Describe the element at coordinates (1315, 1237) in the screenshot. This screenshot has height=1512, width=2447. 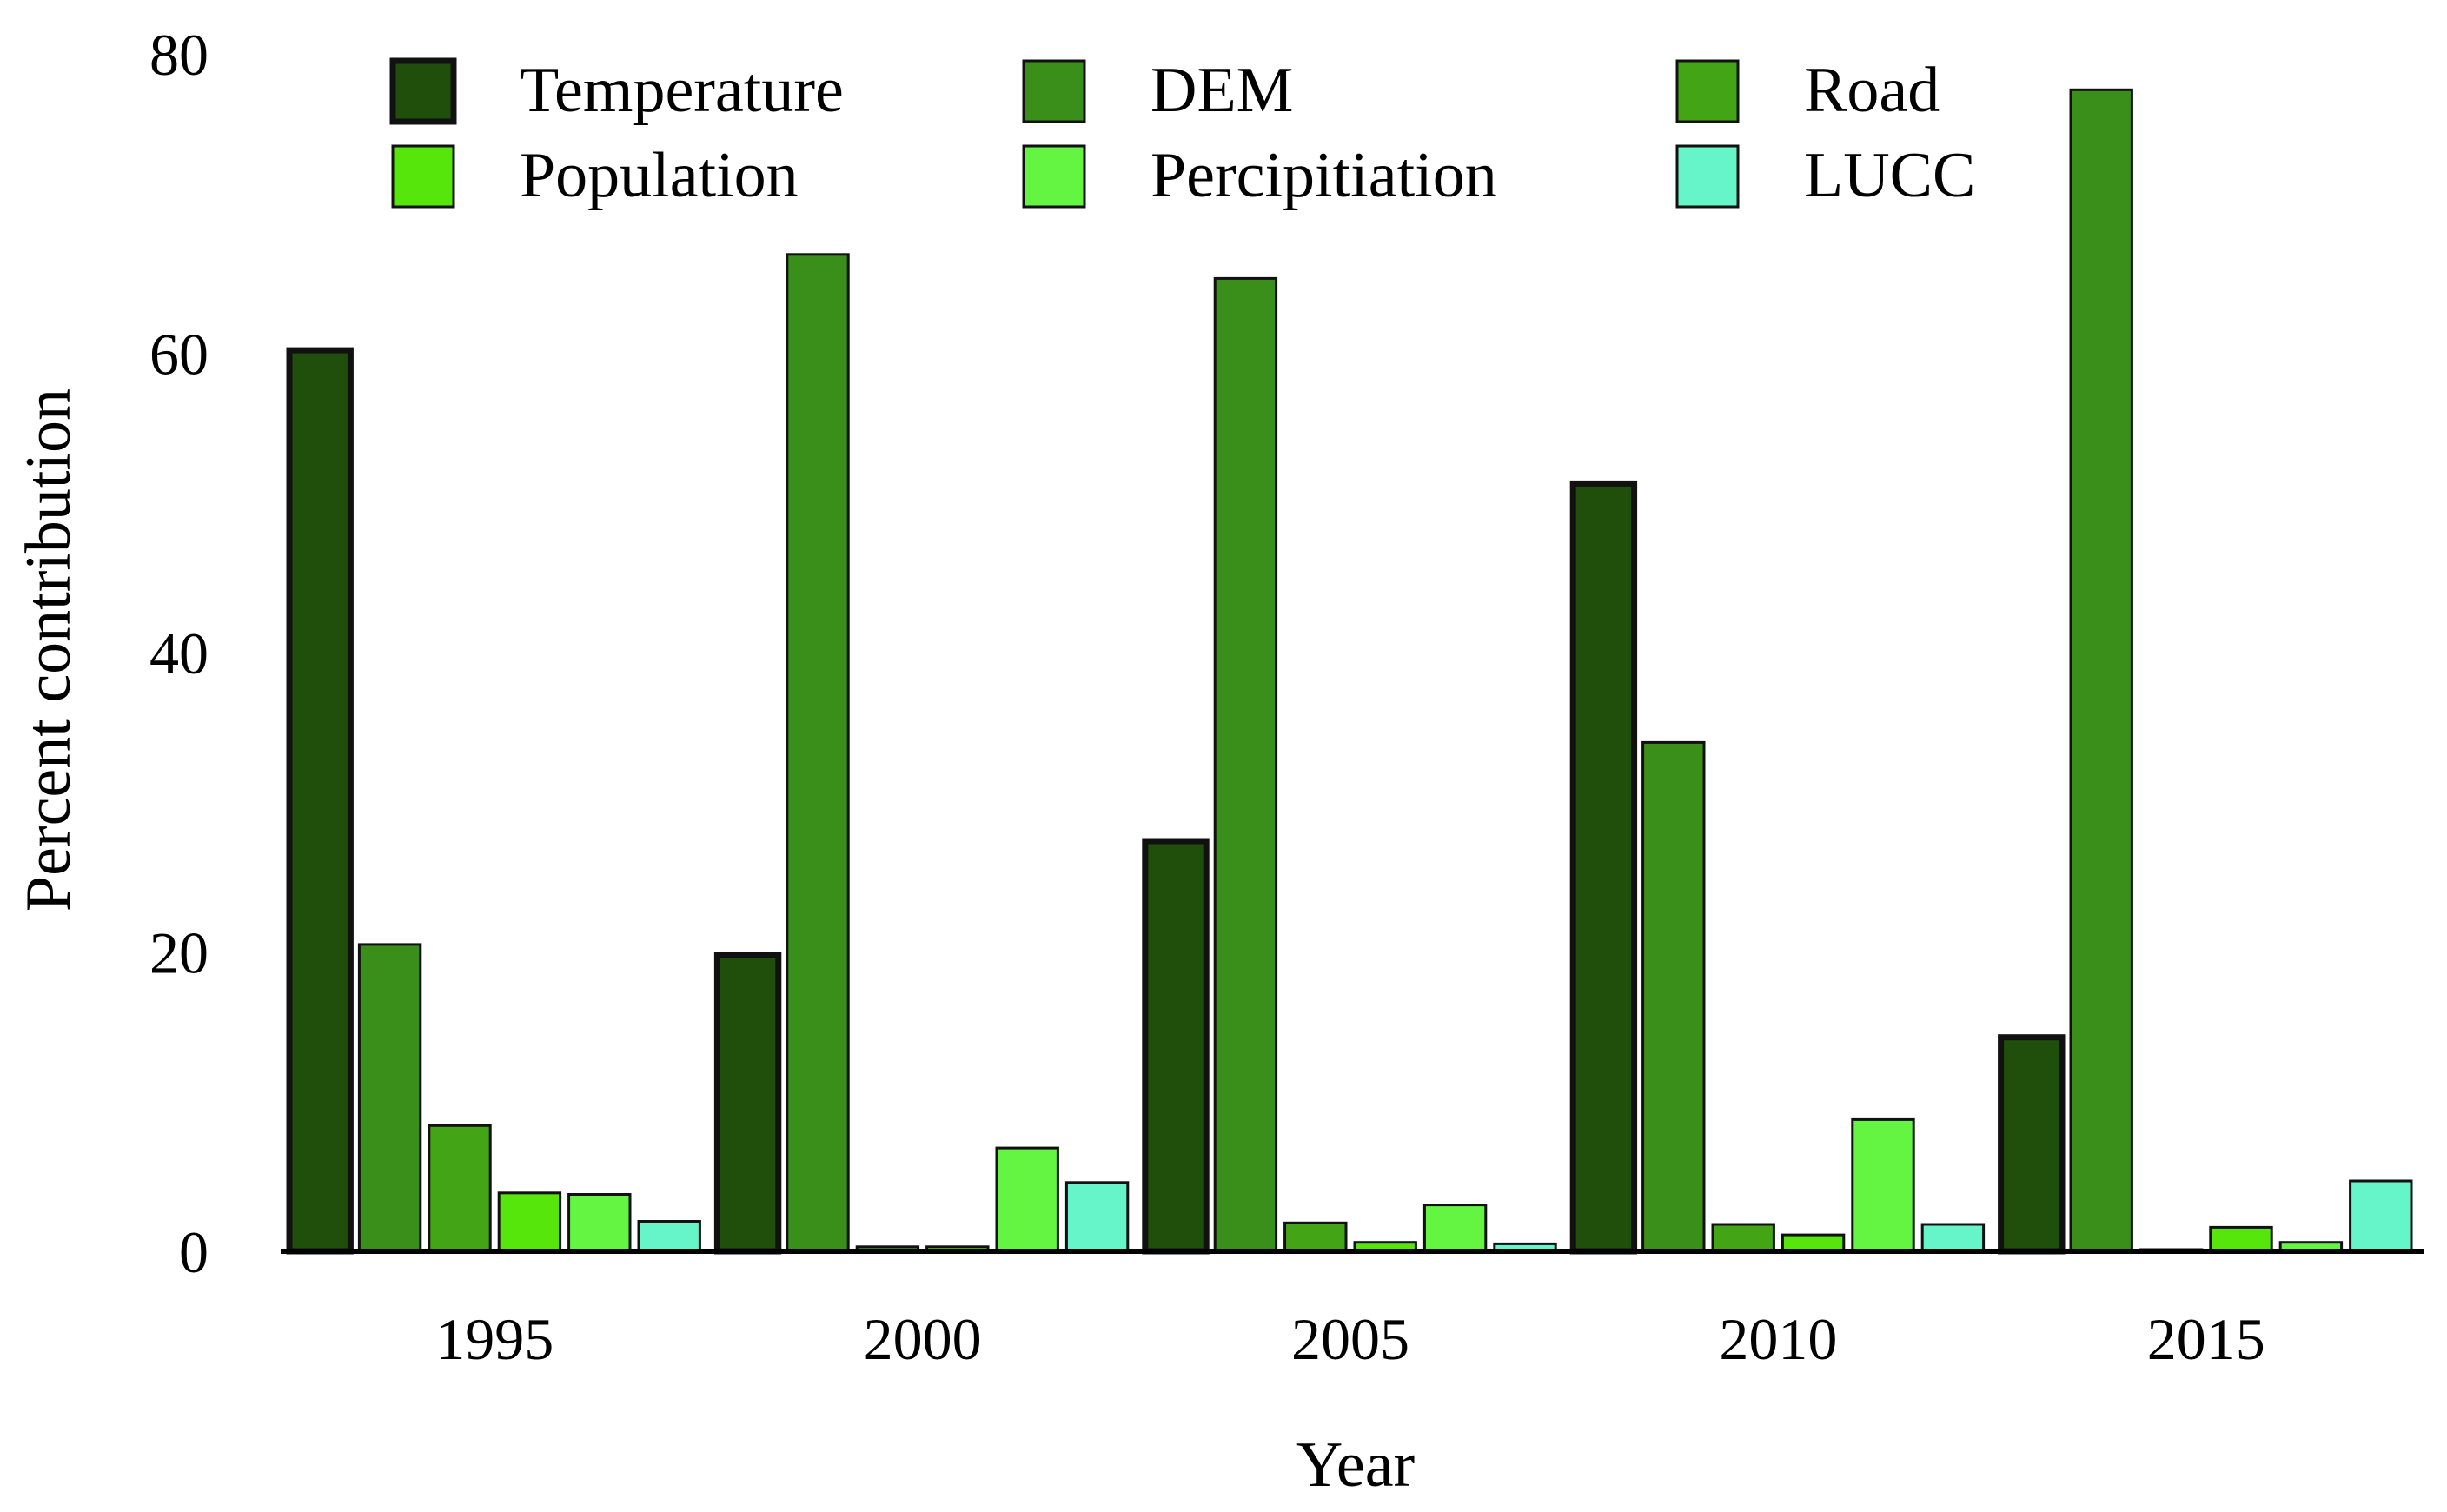
I see `bar-road-2005` at that location.